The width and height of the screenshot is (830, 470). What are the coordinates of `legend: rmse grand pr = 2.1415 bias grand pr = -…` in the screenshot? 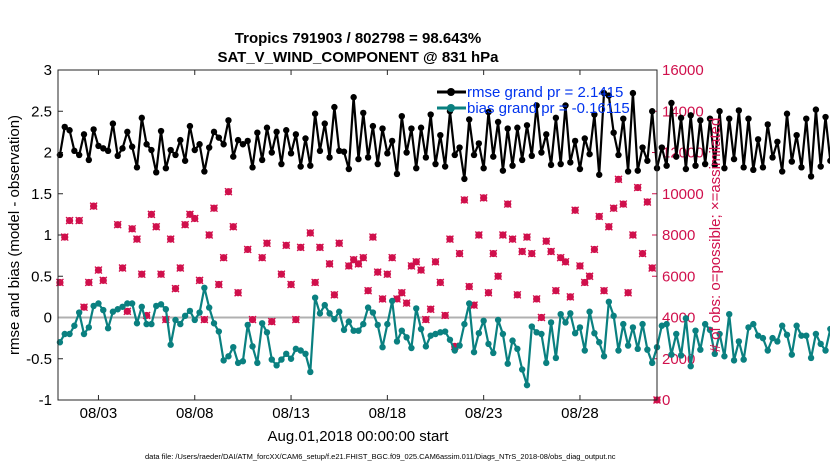 It's located at (533, 100).